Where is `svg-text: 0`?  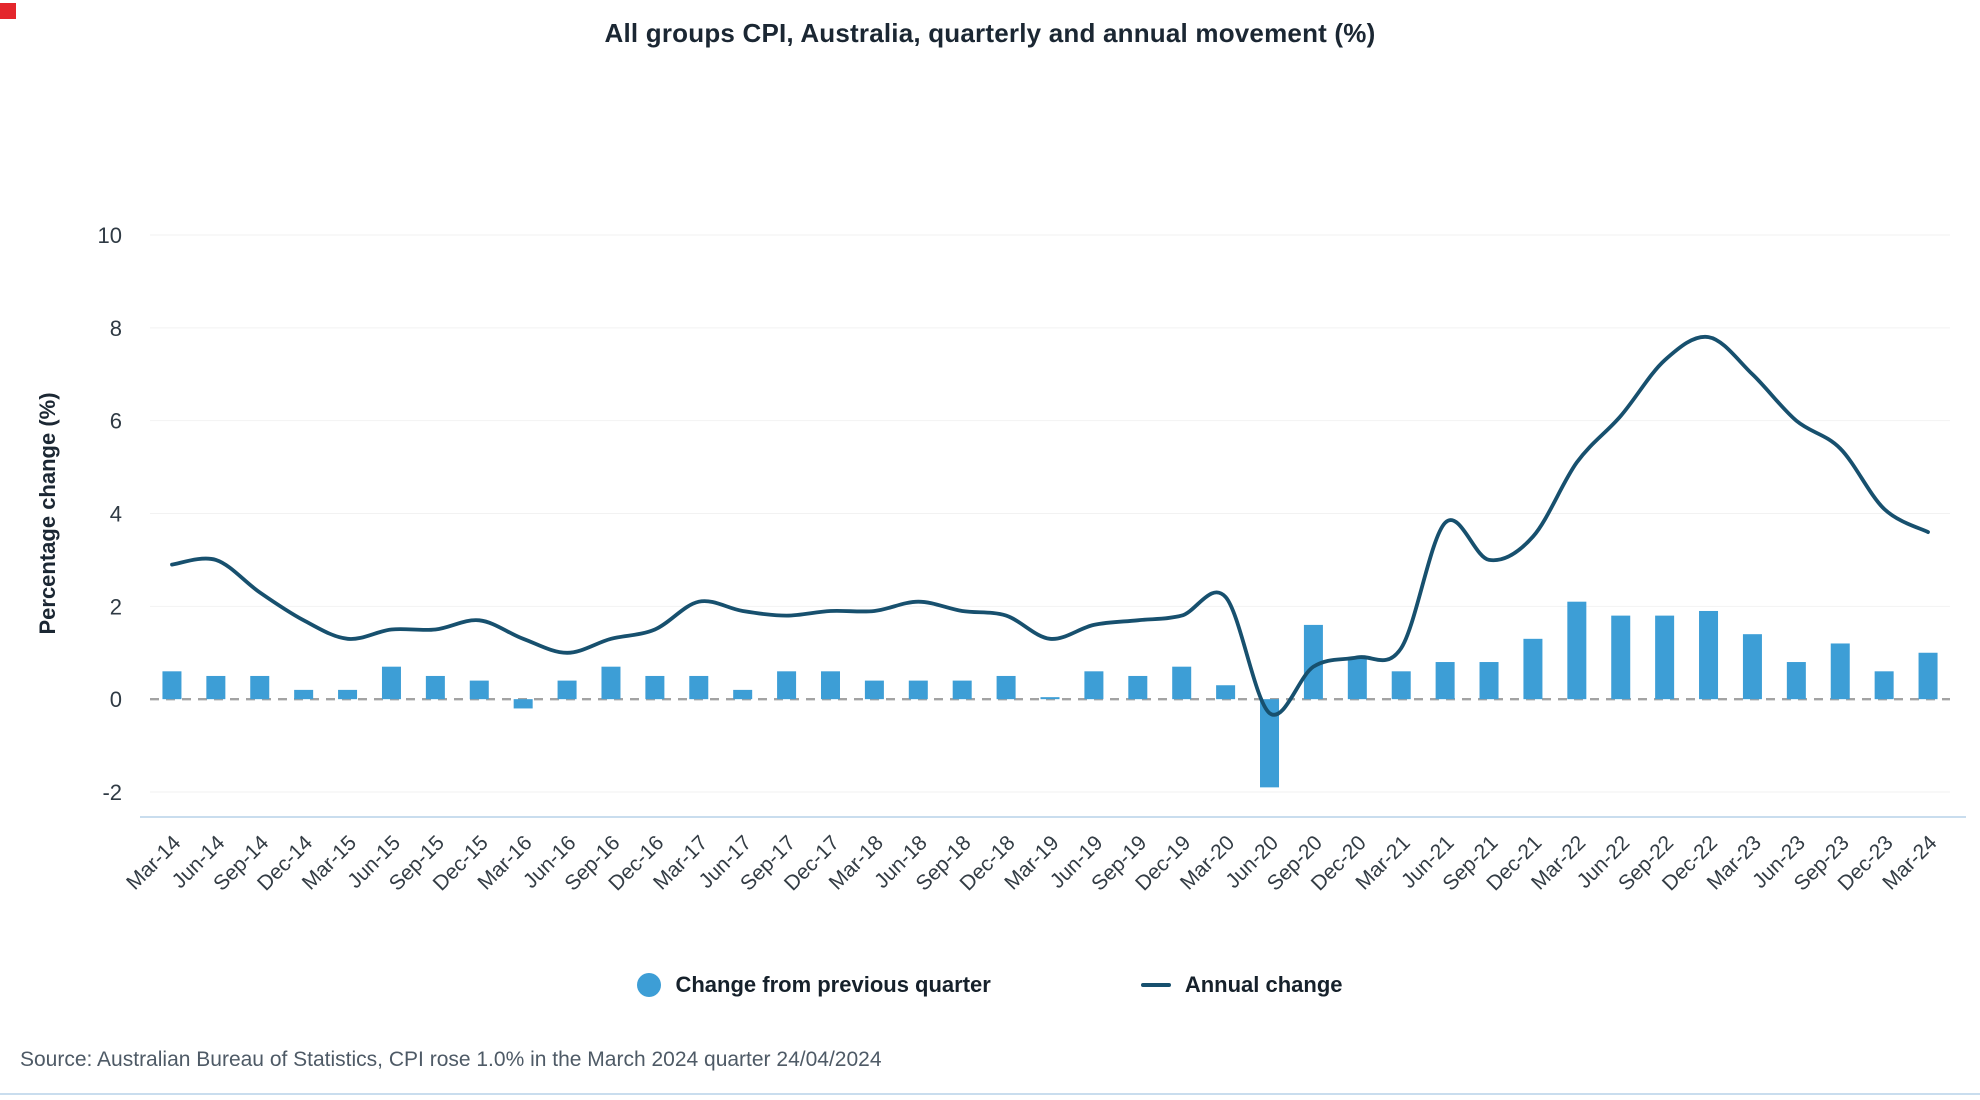 svg-text: 0 is located at coordinates (116, 699).